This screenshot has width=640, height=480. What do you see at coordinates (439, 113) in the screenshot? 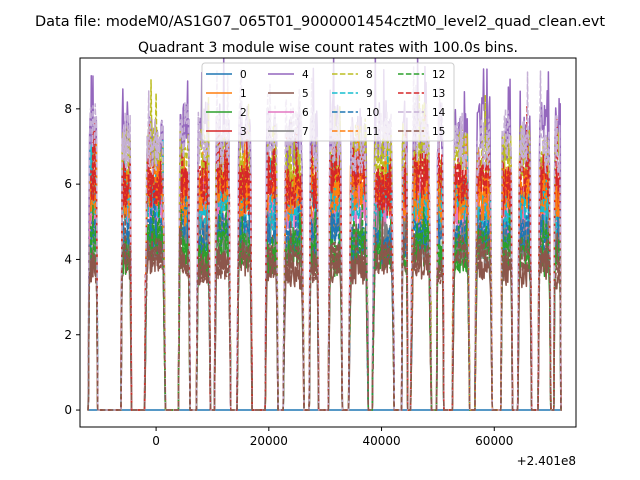
I see `legend-label-14: 14` at bounding box center [439, 113].